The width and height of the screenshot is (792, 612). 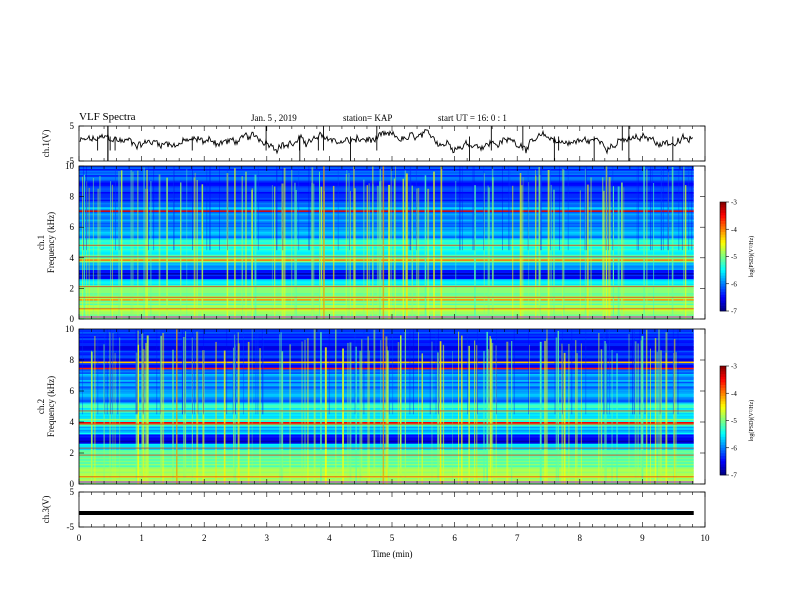 What do you see at coordinates (392, 554) in the screenshot?
I see `time-axis: Time (min)` at bounding box center [392, 554].